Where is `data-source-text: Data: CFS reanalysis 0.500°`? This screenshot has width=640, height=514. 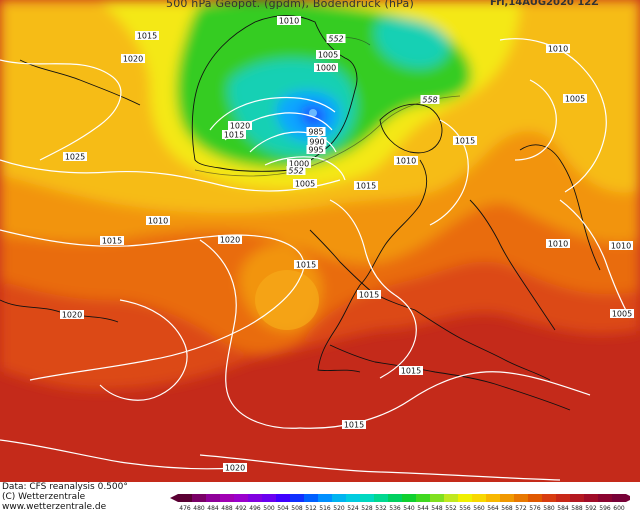 data-source-text: Data: CFS reanalysis 0.500° is located at coordinates (65, 487).